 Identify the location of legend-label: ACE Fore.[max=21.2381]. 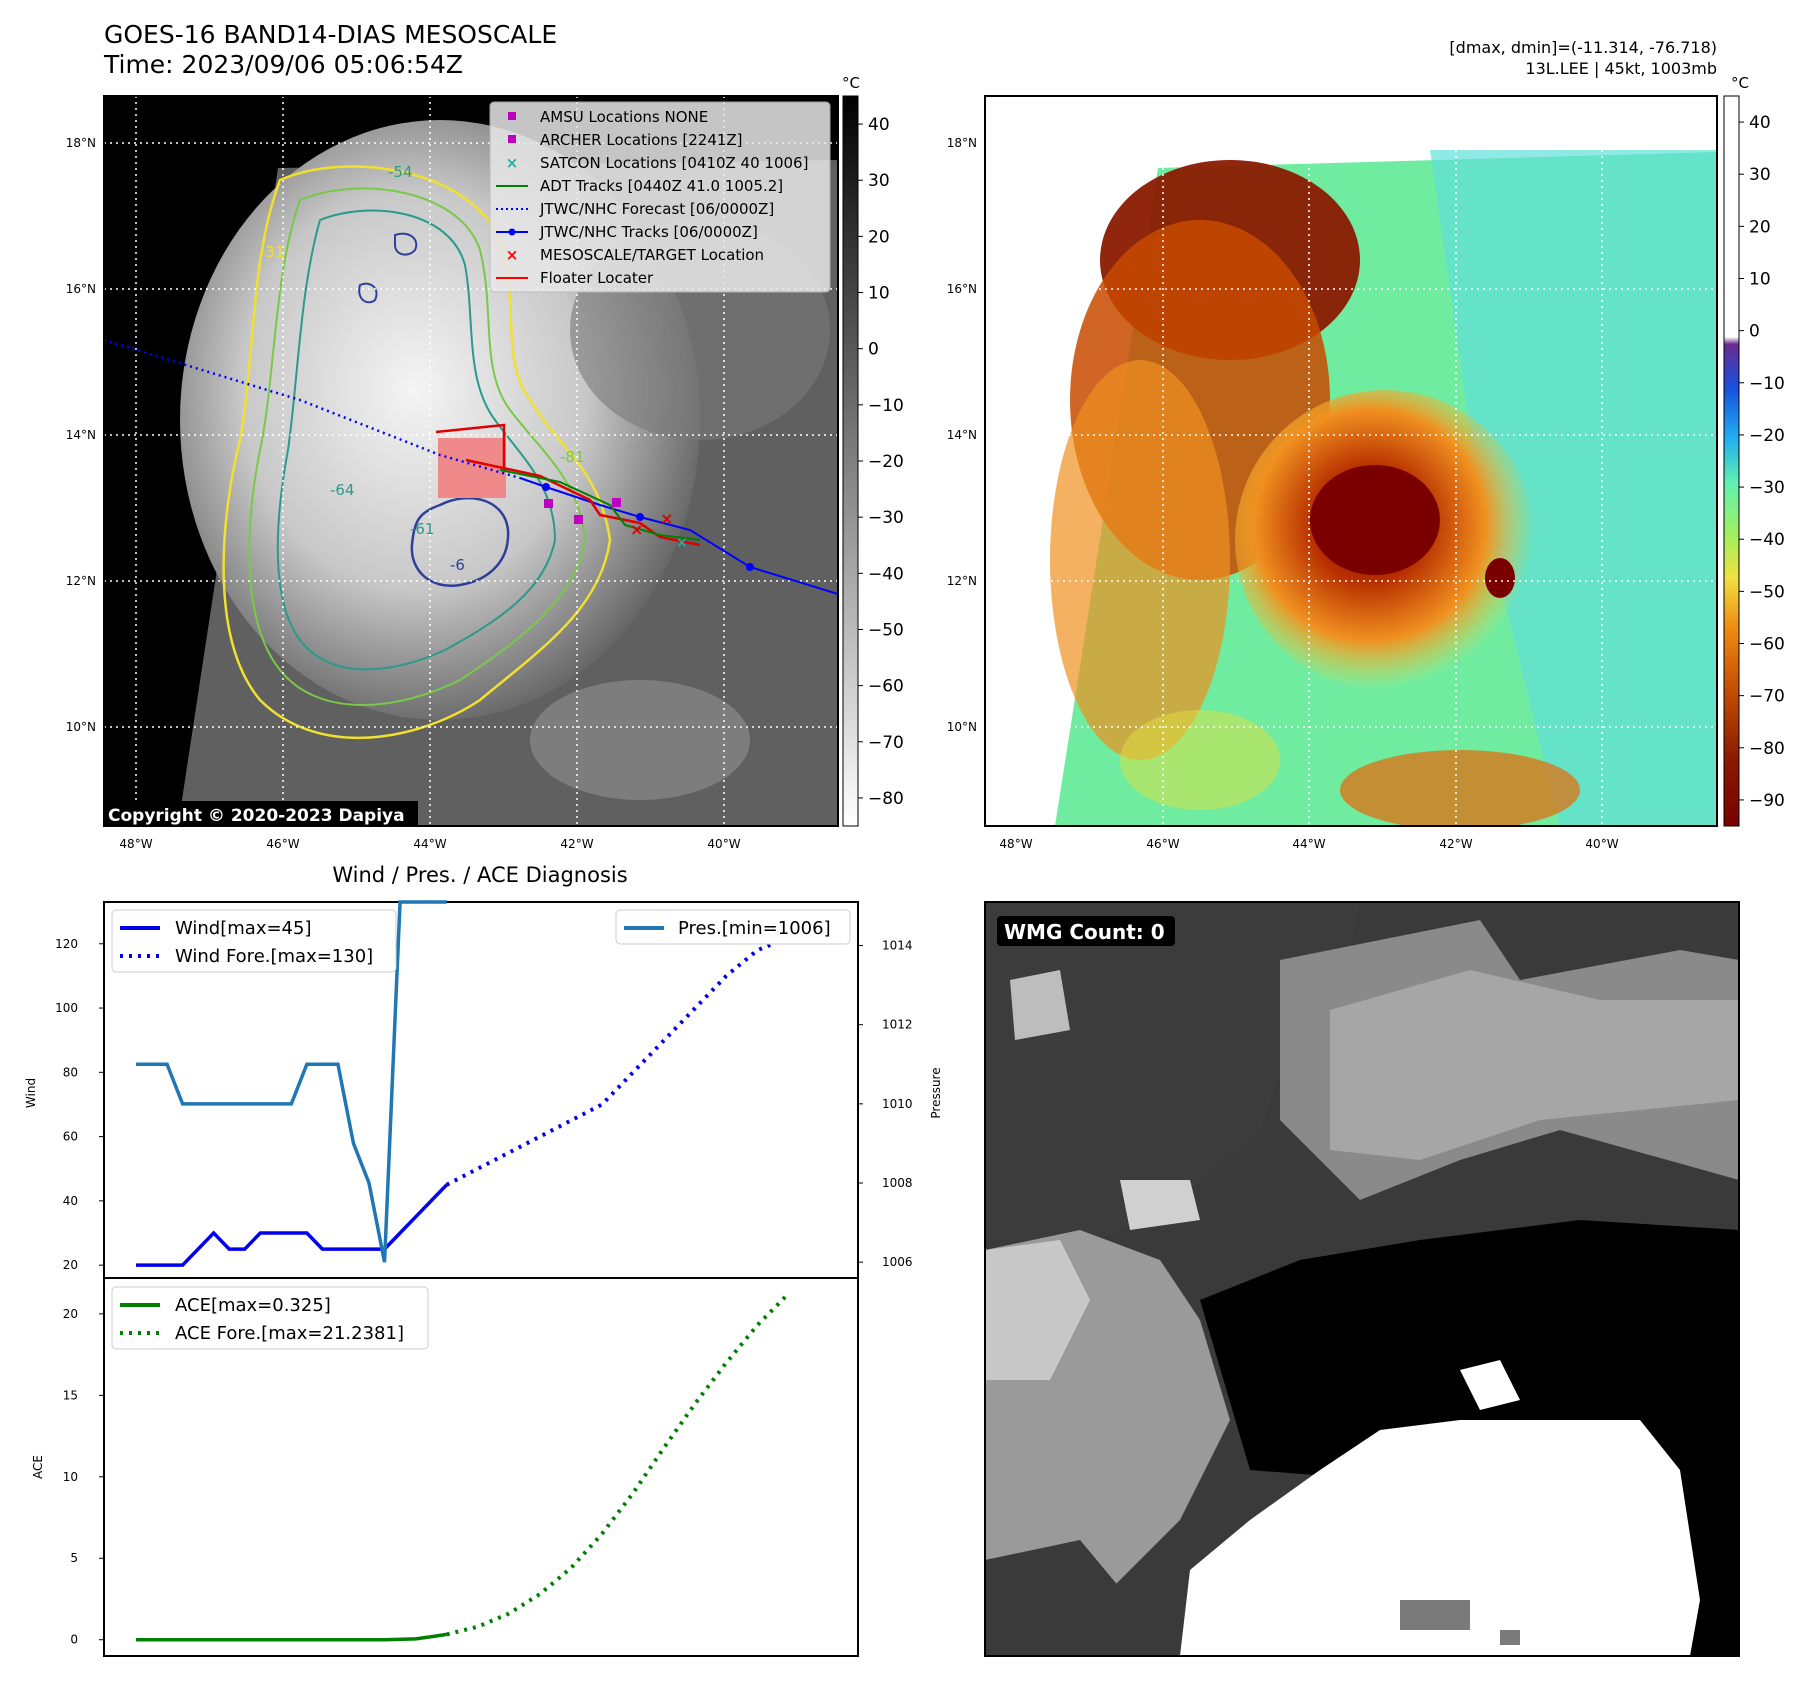
(289, 1333).